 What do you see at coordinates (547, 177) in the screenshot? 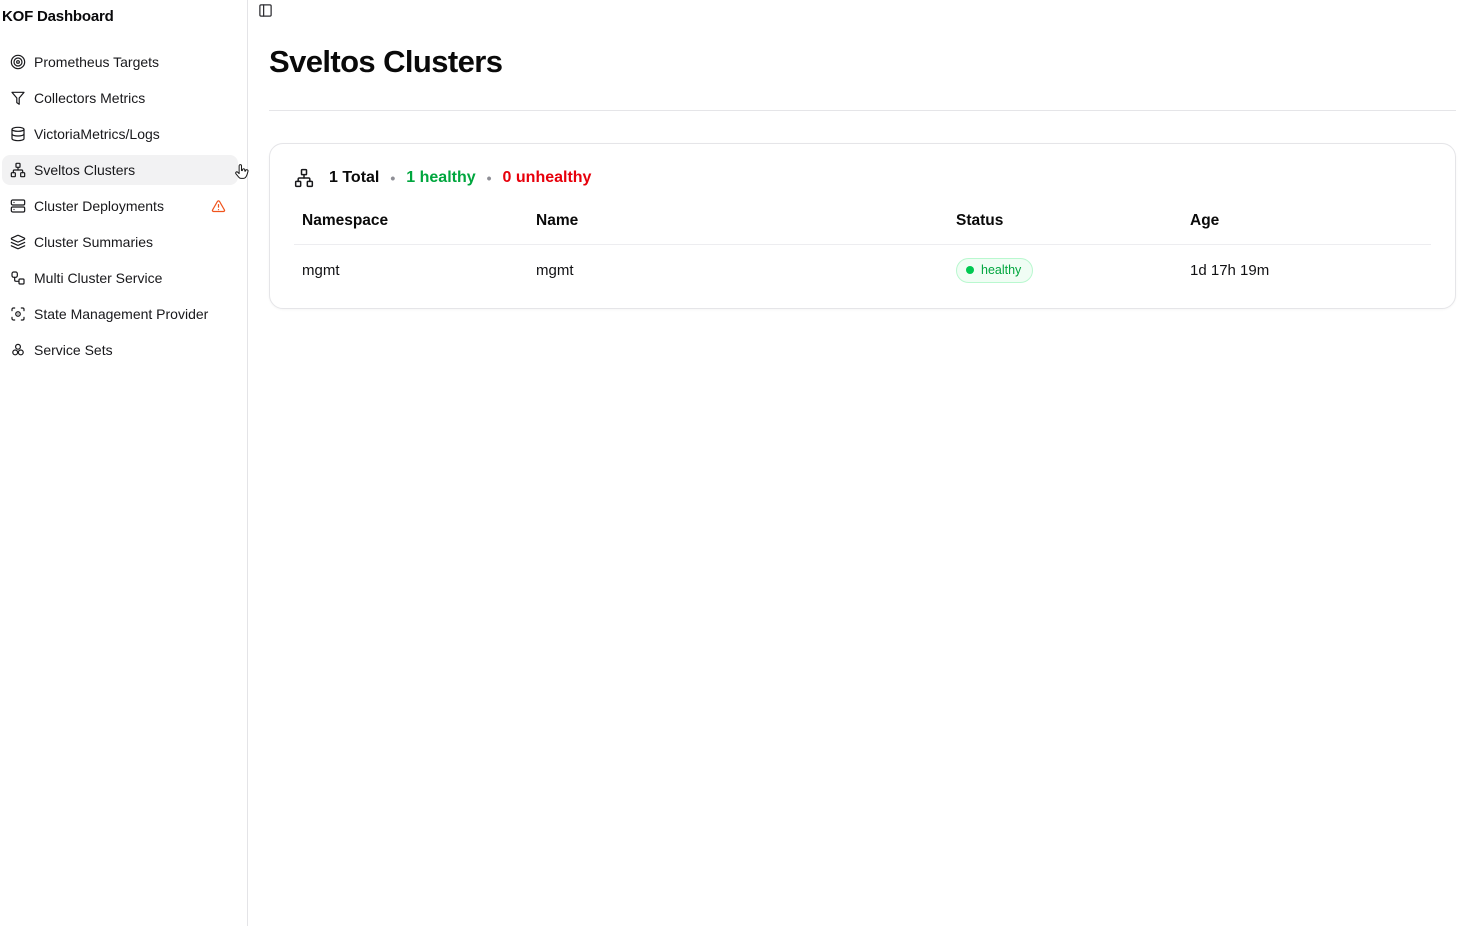
I see `unhealthy-count: 0 unhealthy` at bounding box center [547, 177].